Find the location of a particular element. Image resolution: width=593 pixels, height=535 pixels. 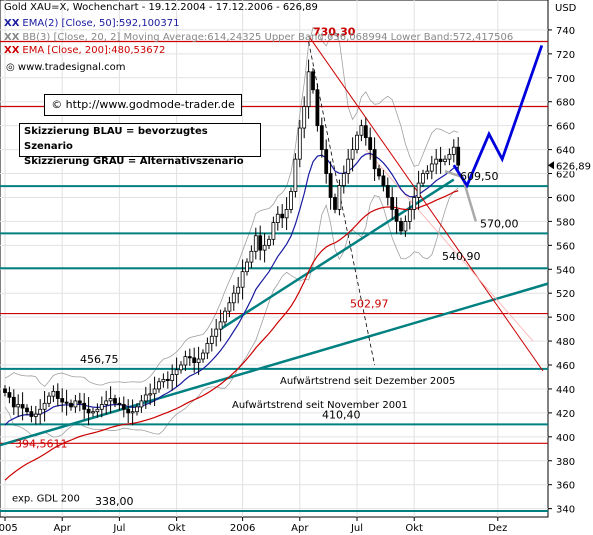

dashed-line is located at coordinates (341, 203).